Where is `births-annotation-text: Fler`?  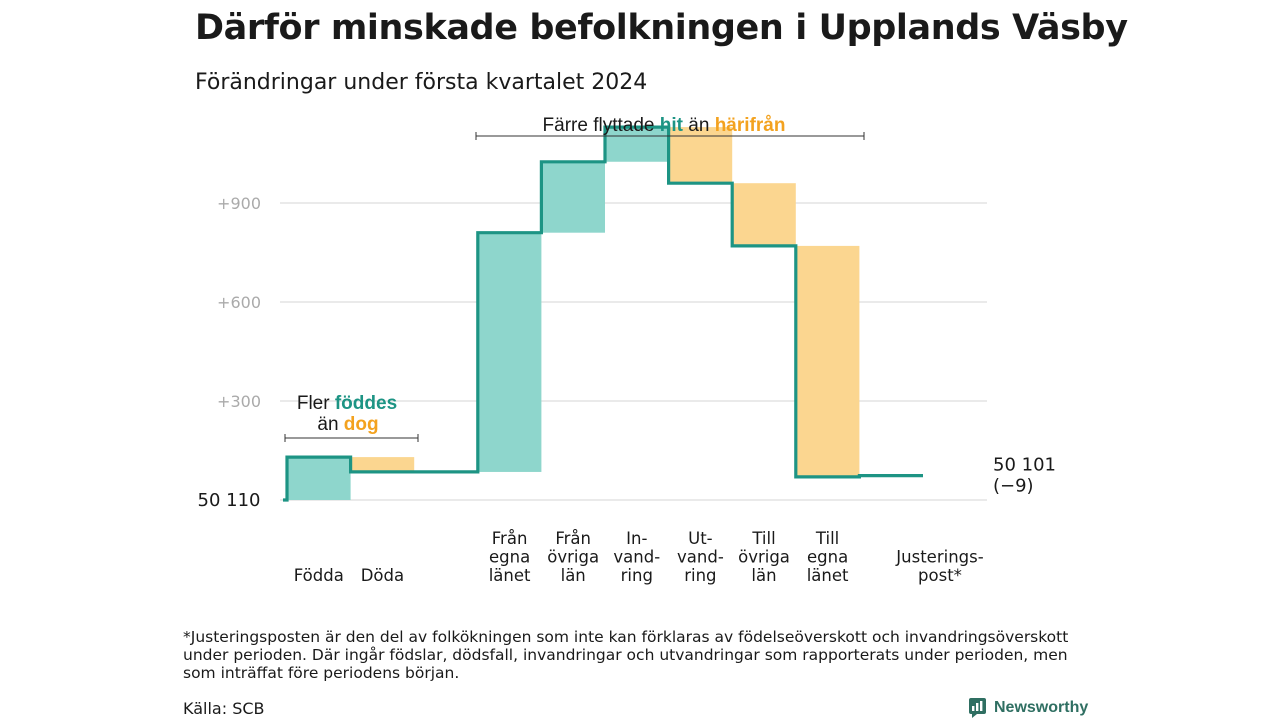
births-annotation-text: Fler is located at coordinates (316, 403).